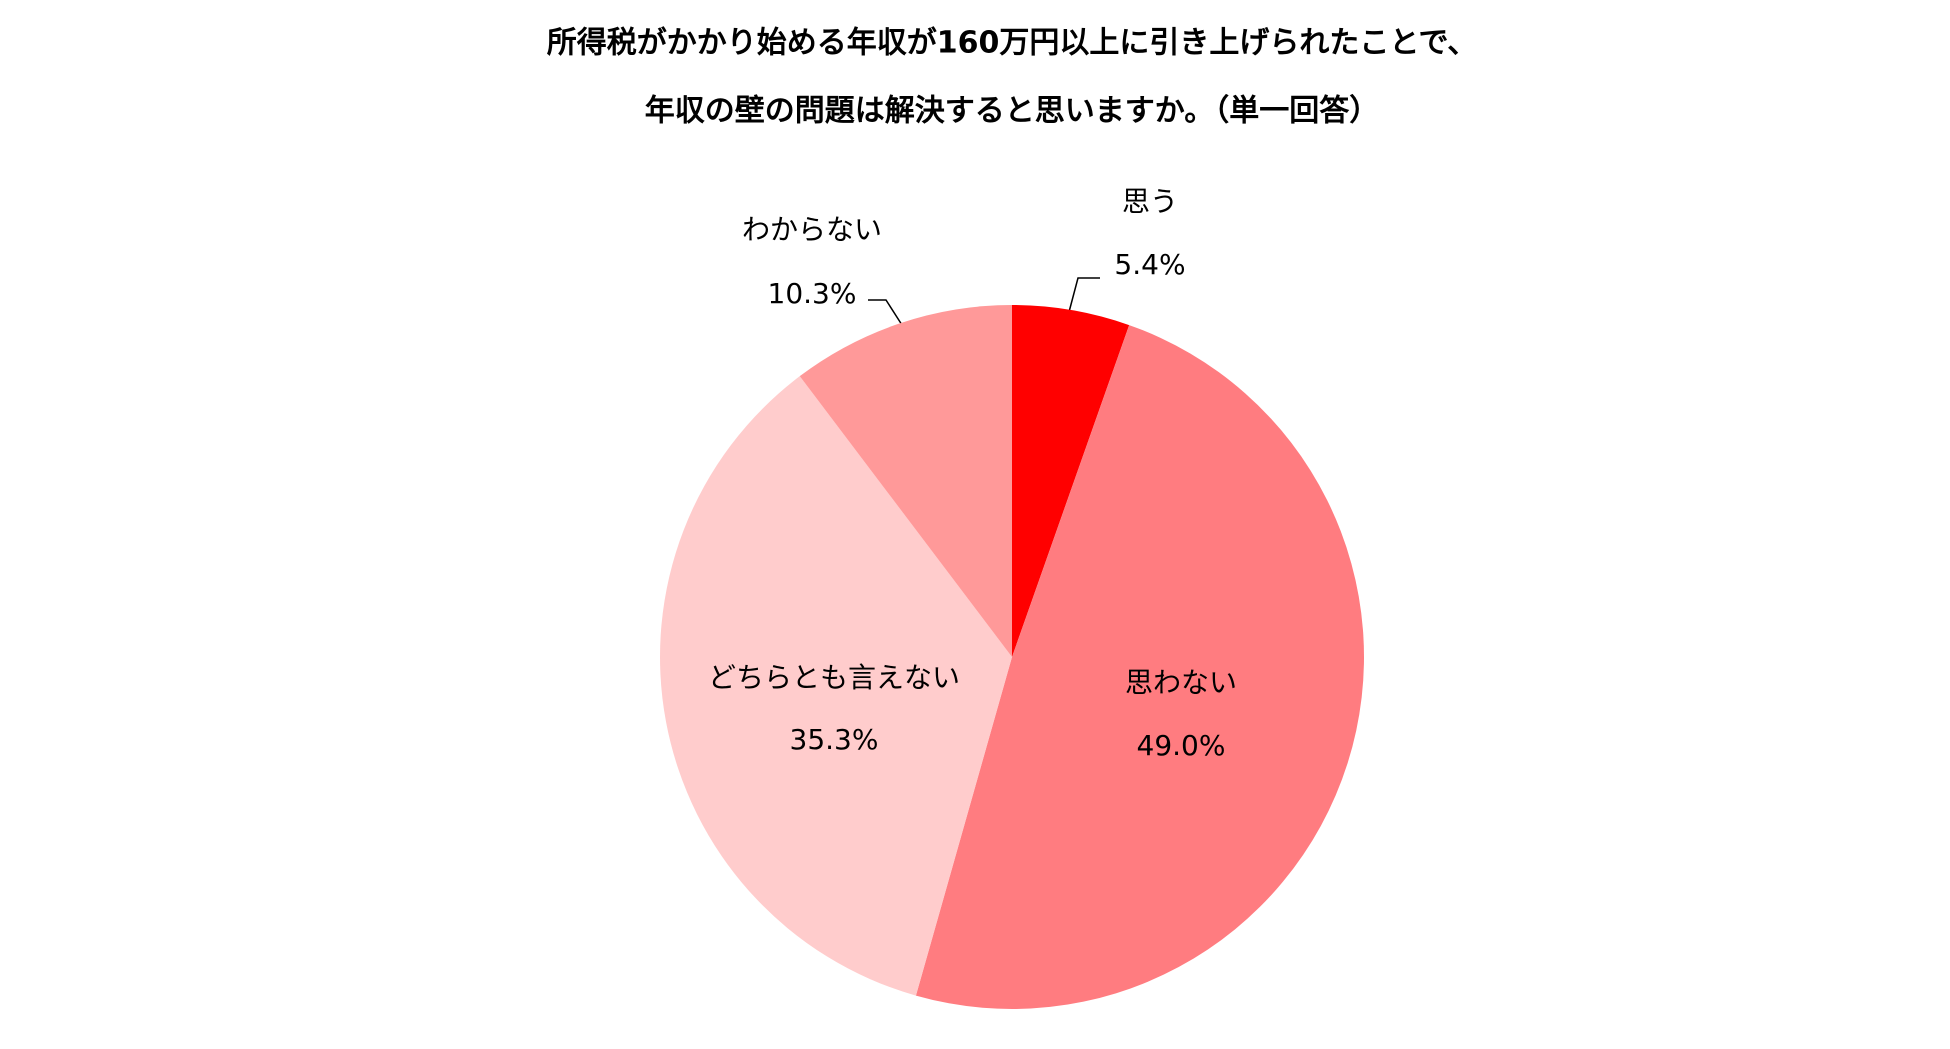  Describe the element at coordinates (1012, 111) in the screenshot. I see `chart-title: 年収の壁の問題は解決すると思いますか。（単一回答）` at that location.